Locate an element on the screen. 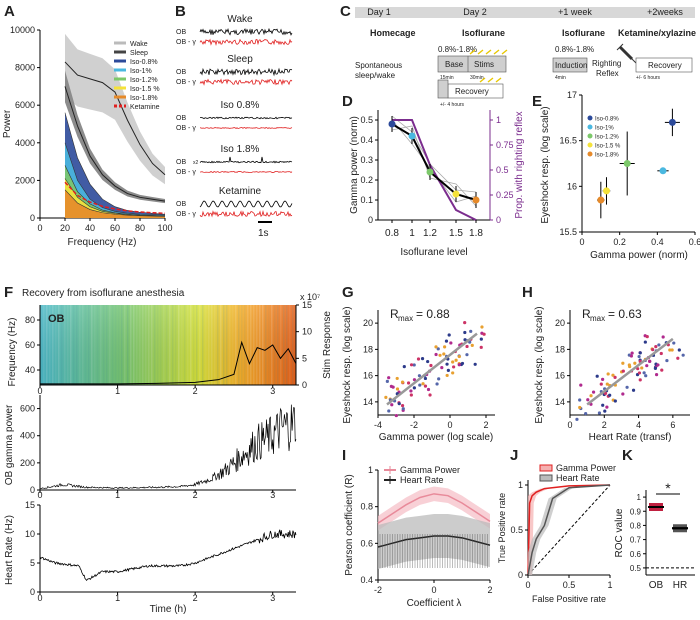 The image size is (700, 620). text-30min: 30min is located at coordinates (477, 78).